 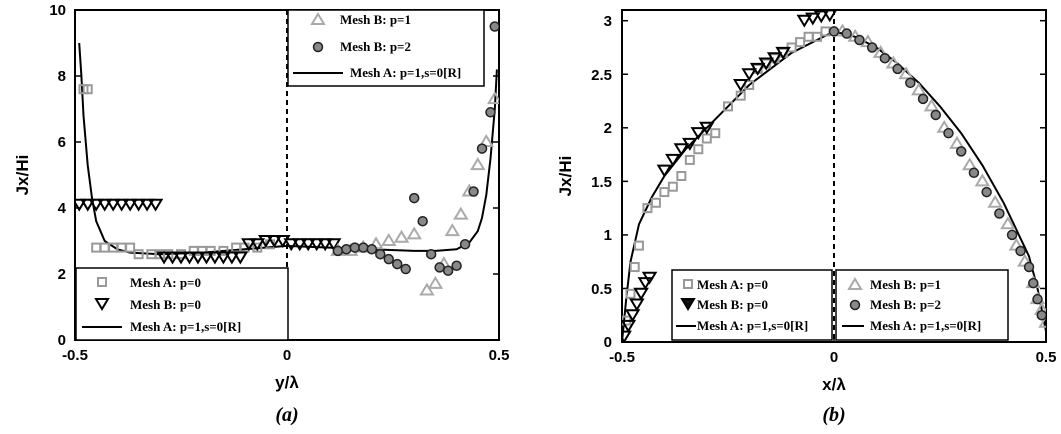 I want to click on x-axis-label-b: x/λ, so click(x=834, y=384).